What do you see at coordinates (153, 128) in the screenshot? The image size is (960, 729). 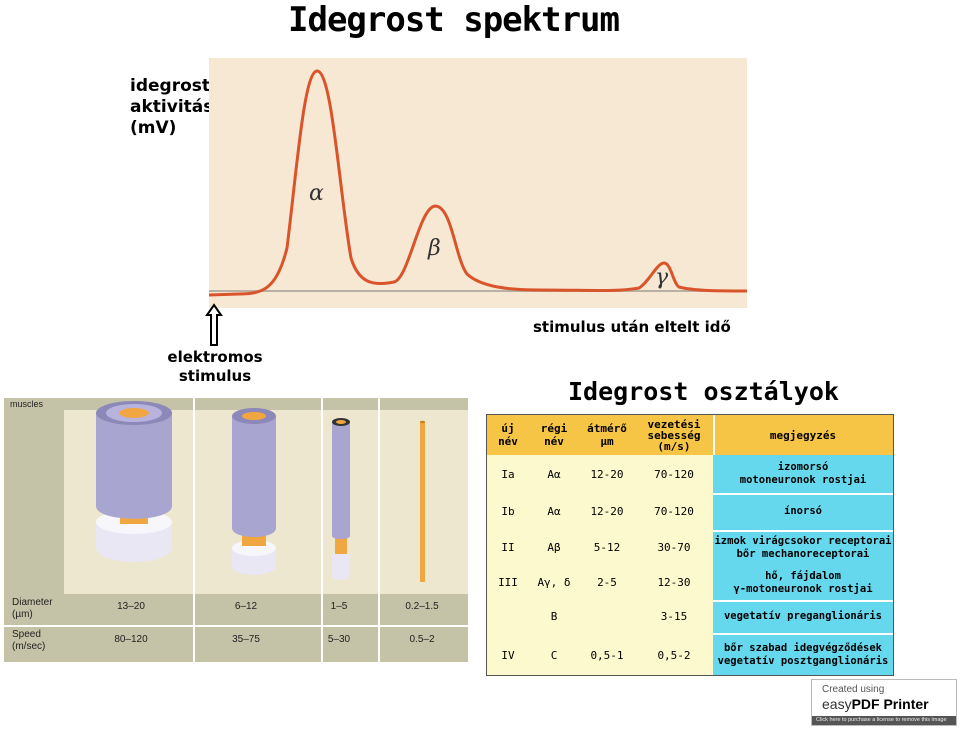 I see `y-label-line: (mV)` at bounding box center [153, 128].